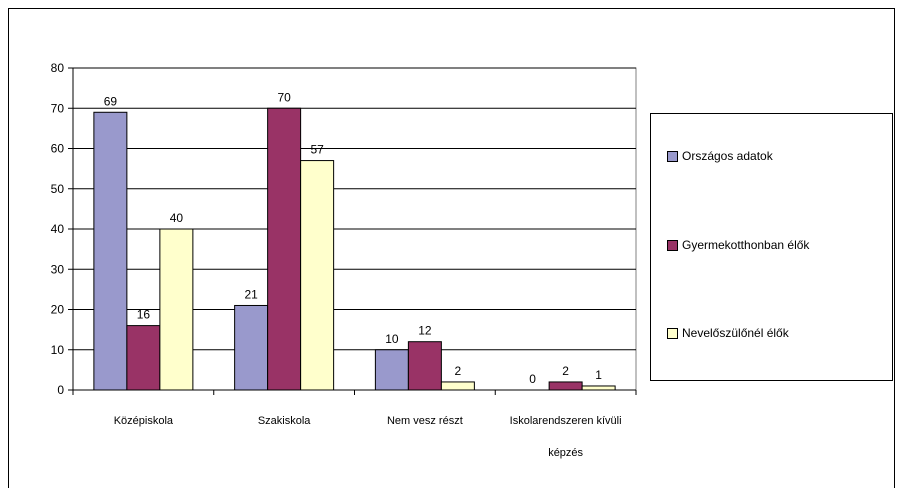  I want to click on legend-item-series-2: Gyermekotthonban élők, so click(738, 245).